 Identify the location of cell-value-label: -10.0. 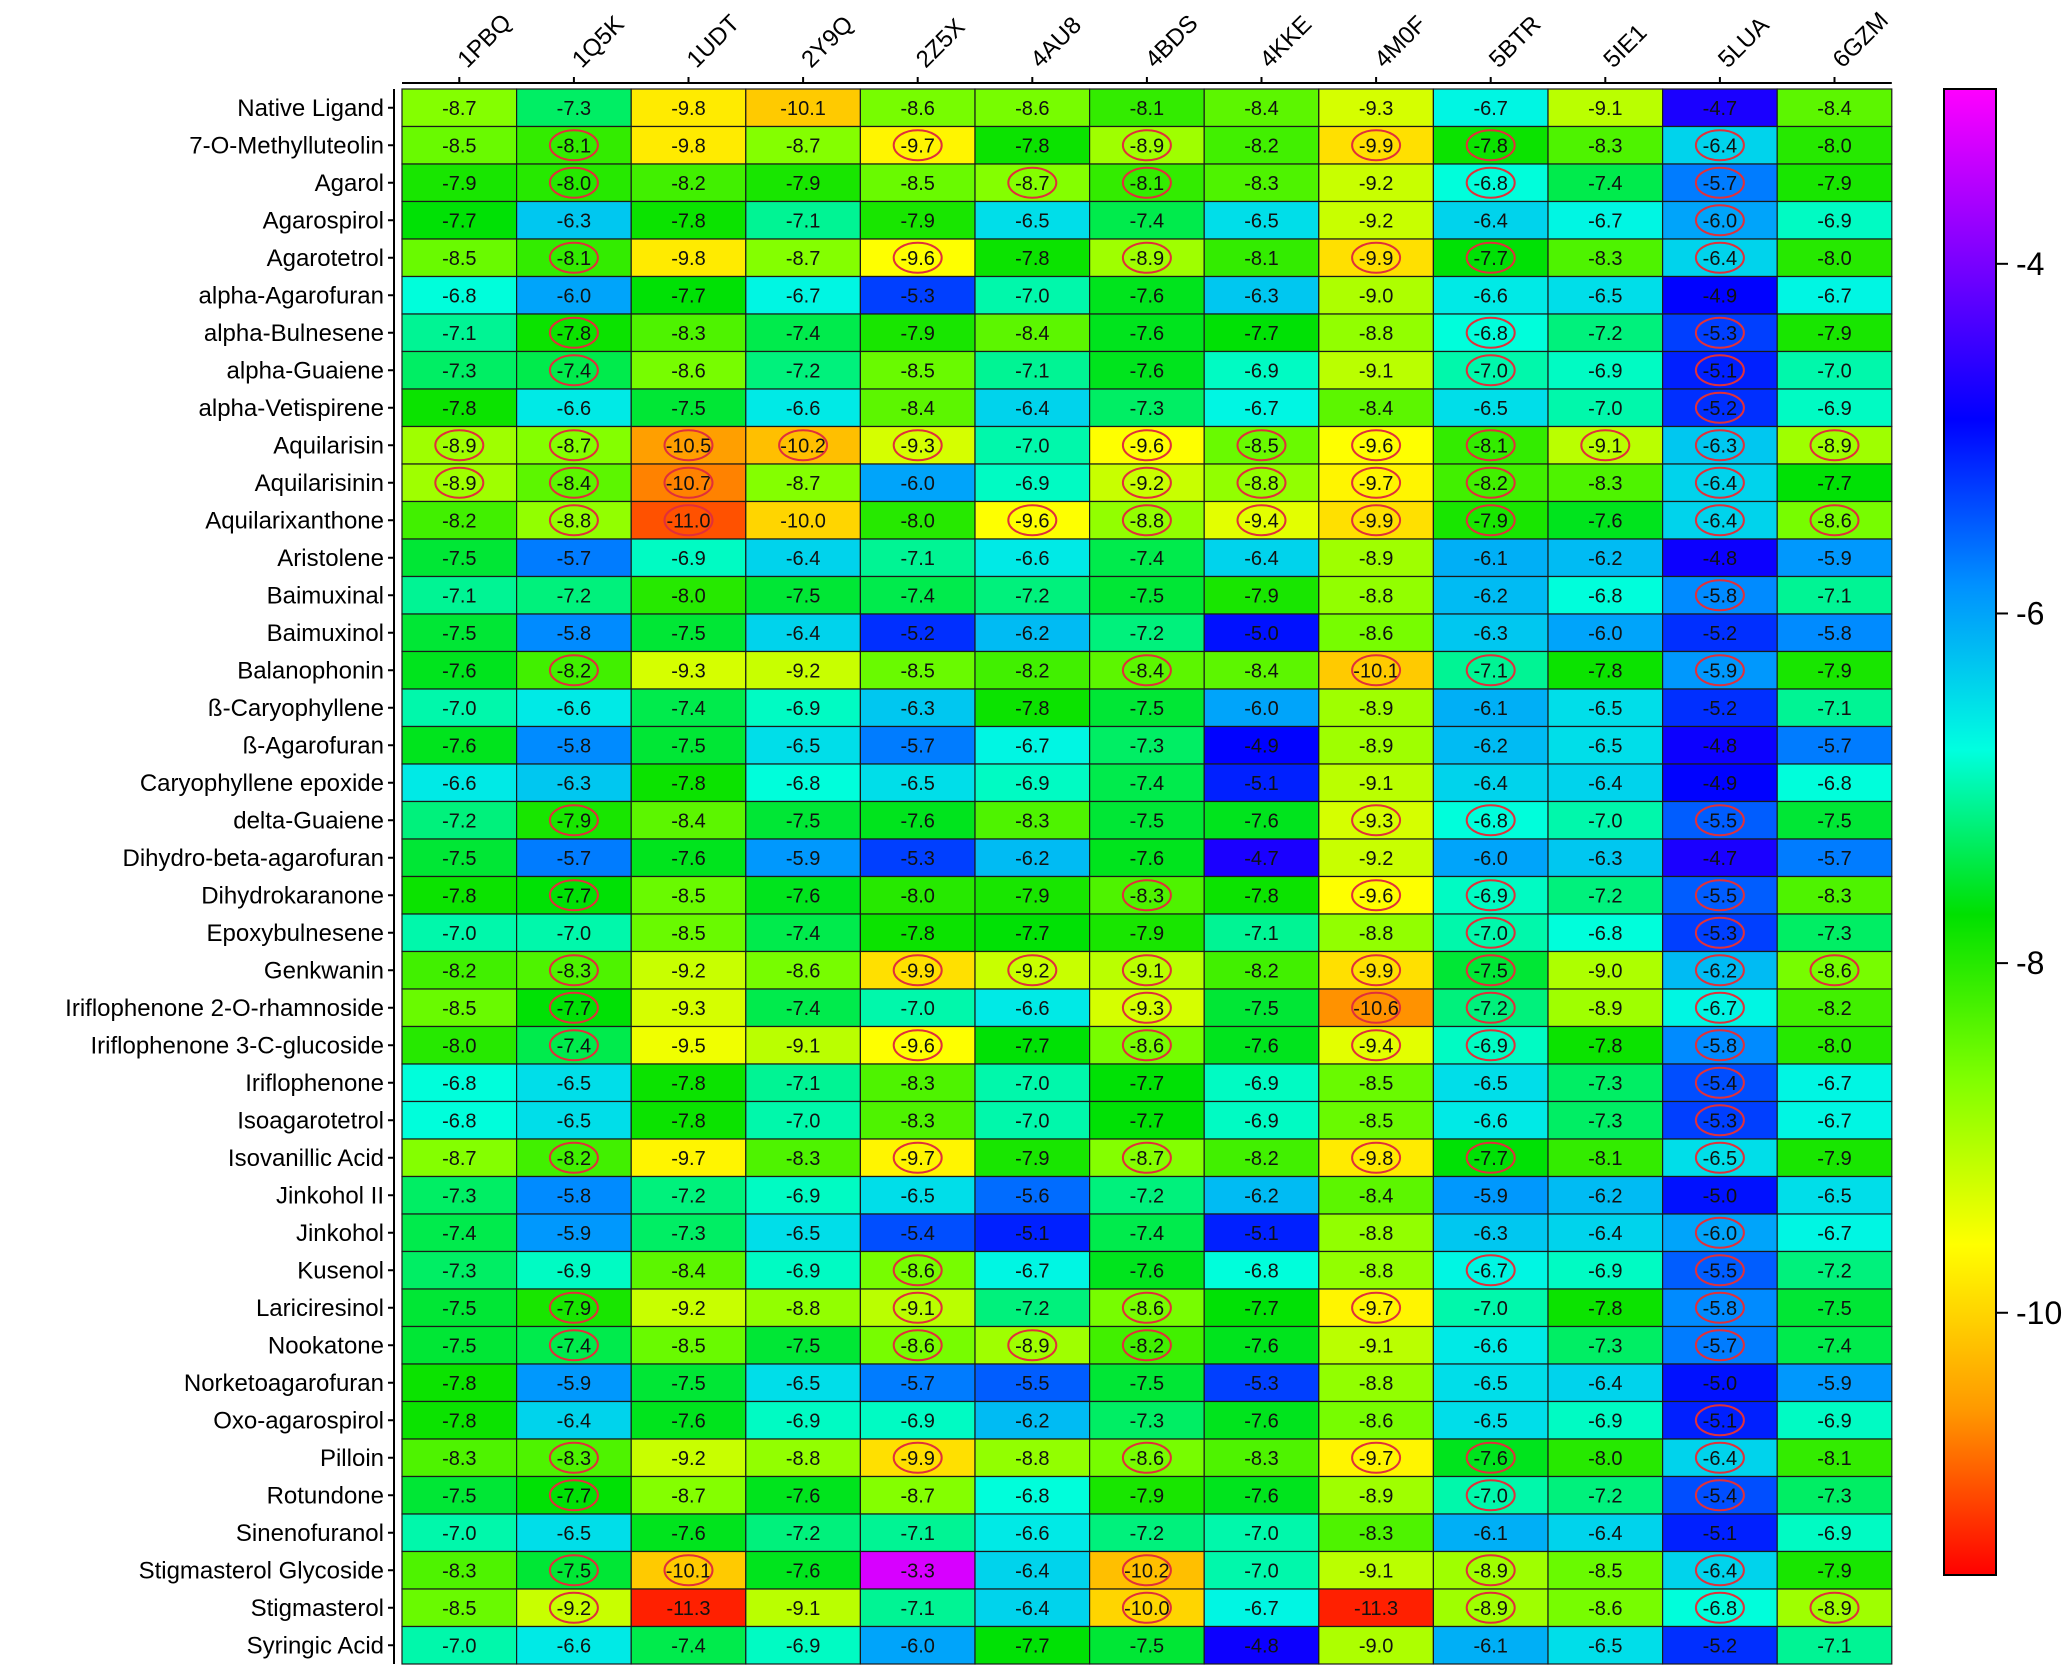
(1147, 1609).